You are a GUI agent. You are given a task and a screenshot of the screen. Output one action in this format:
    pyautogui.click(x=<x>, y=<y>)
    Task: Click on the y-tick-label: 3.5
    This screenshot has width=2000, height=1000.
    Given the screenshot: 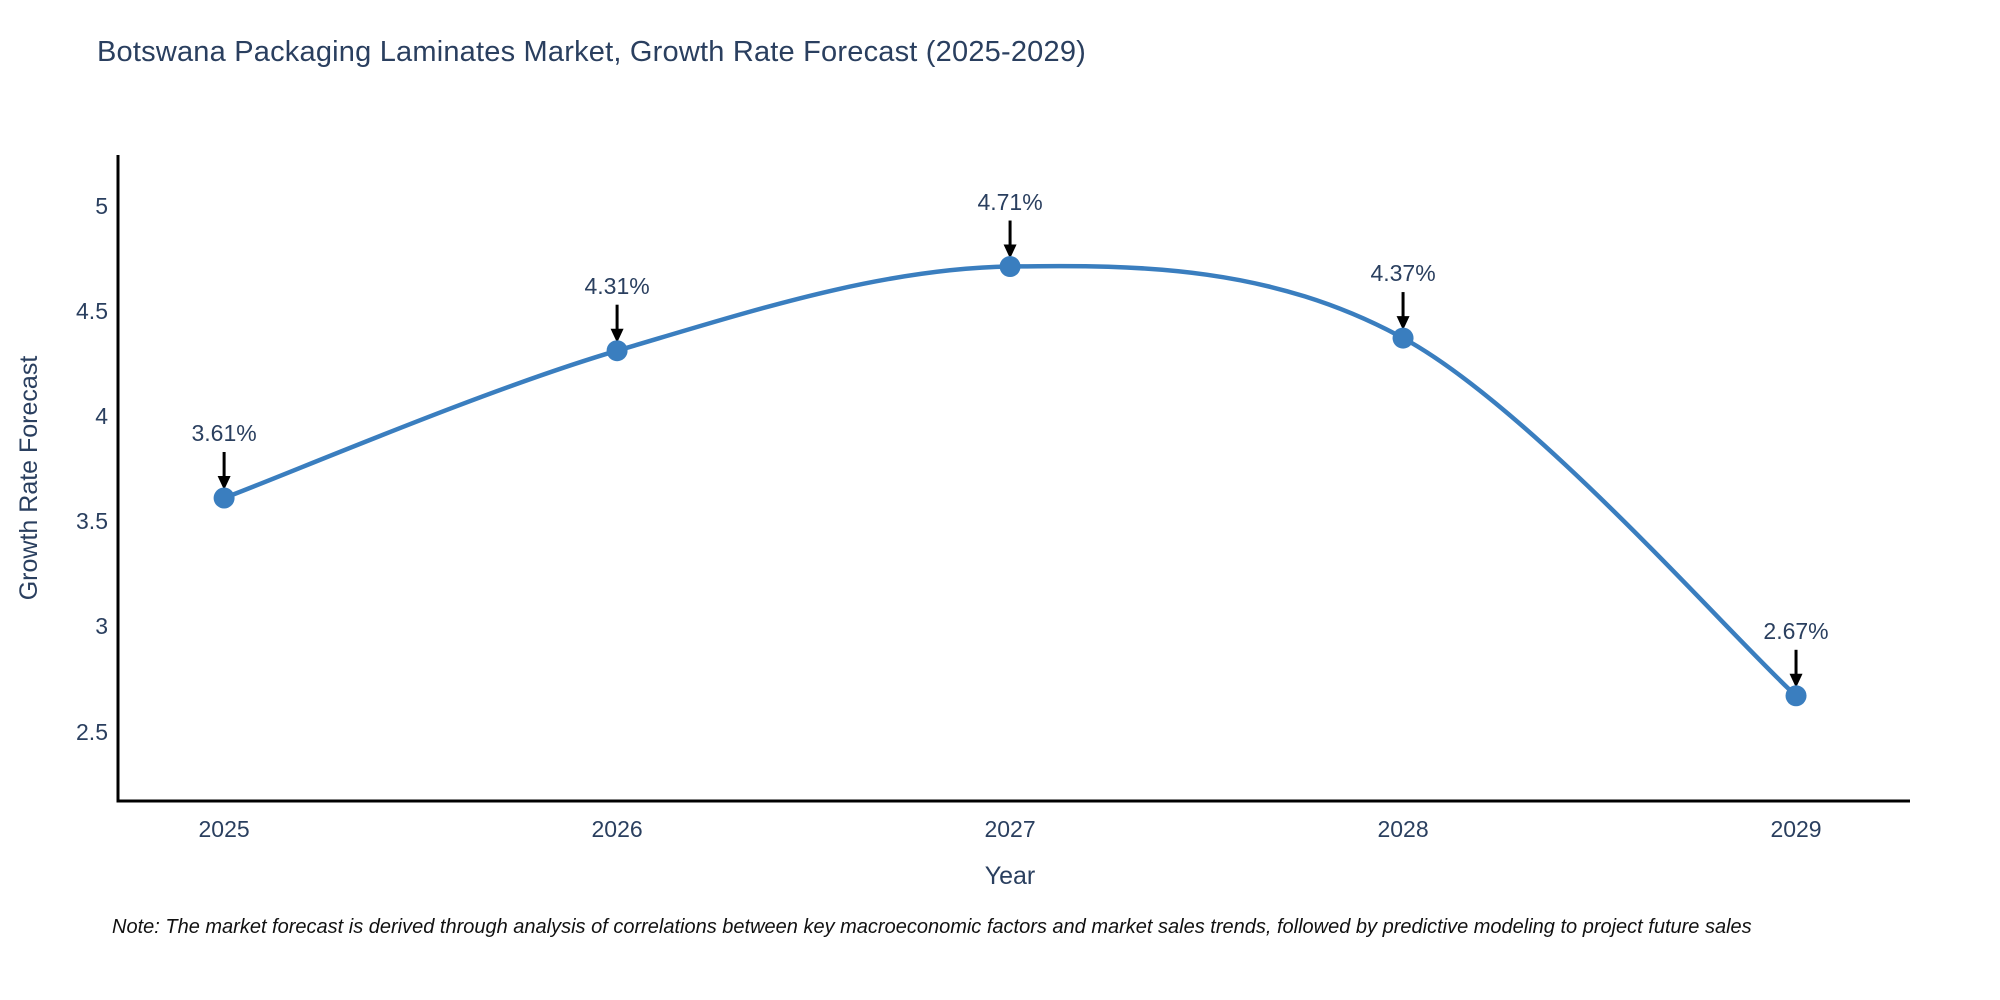 What is the action you would take?
    pyautogui.click(x=92, y=521)
    